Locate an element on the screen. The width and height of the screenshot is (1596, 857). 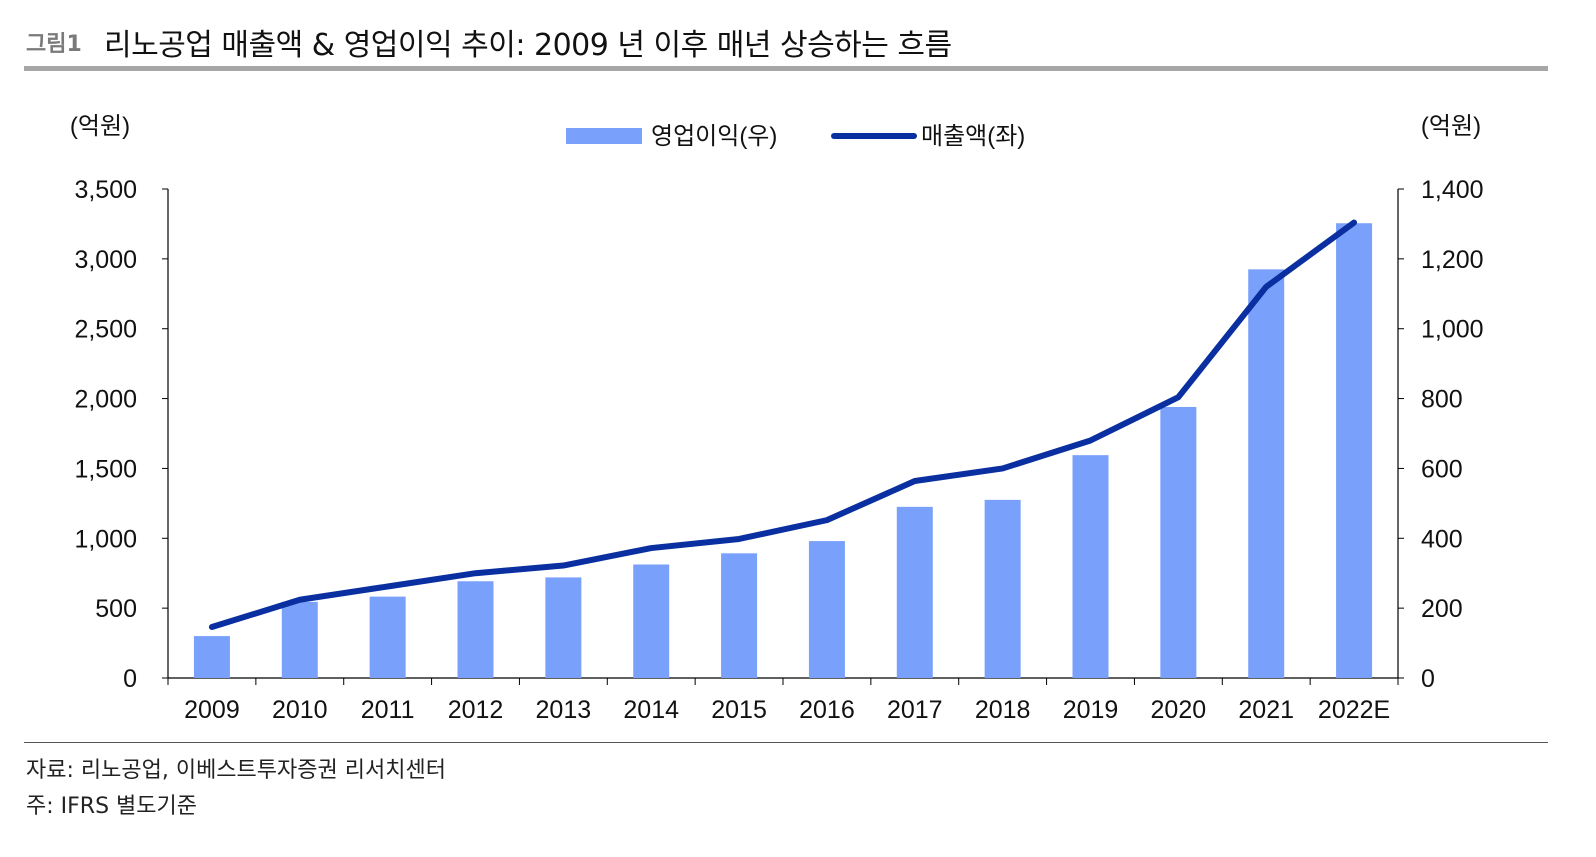
y-right-tick-label: 0 is located at coordinates (1428, 679).